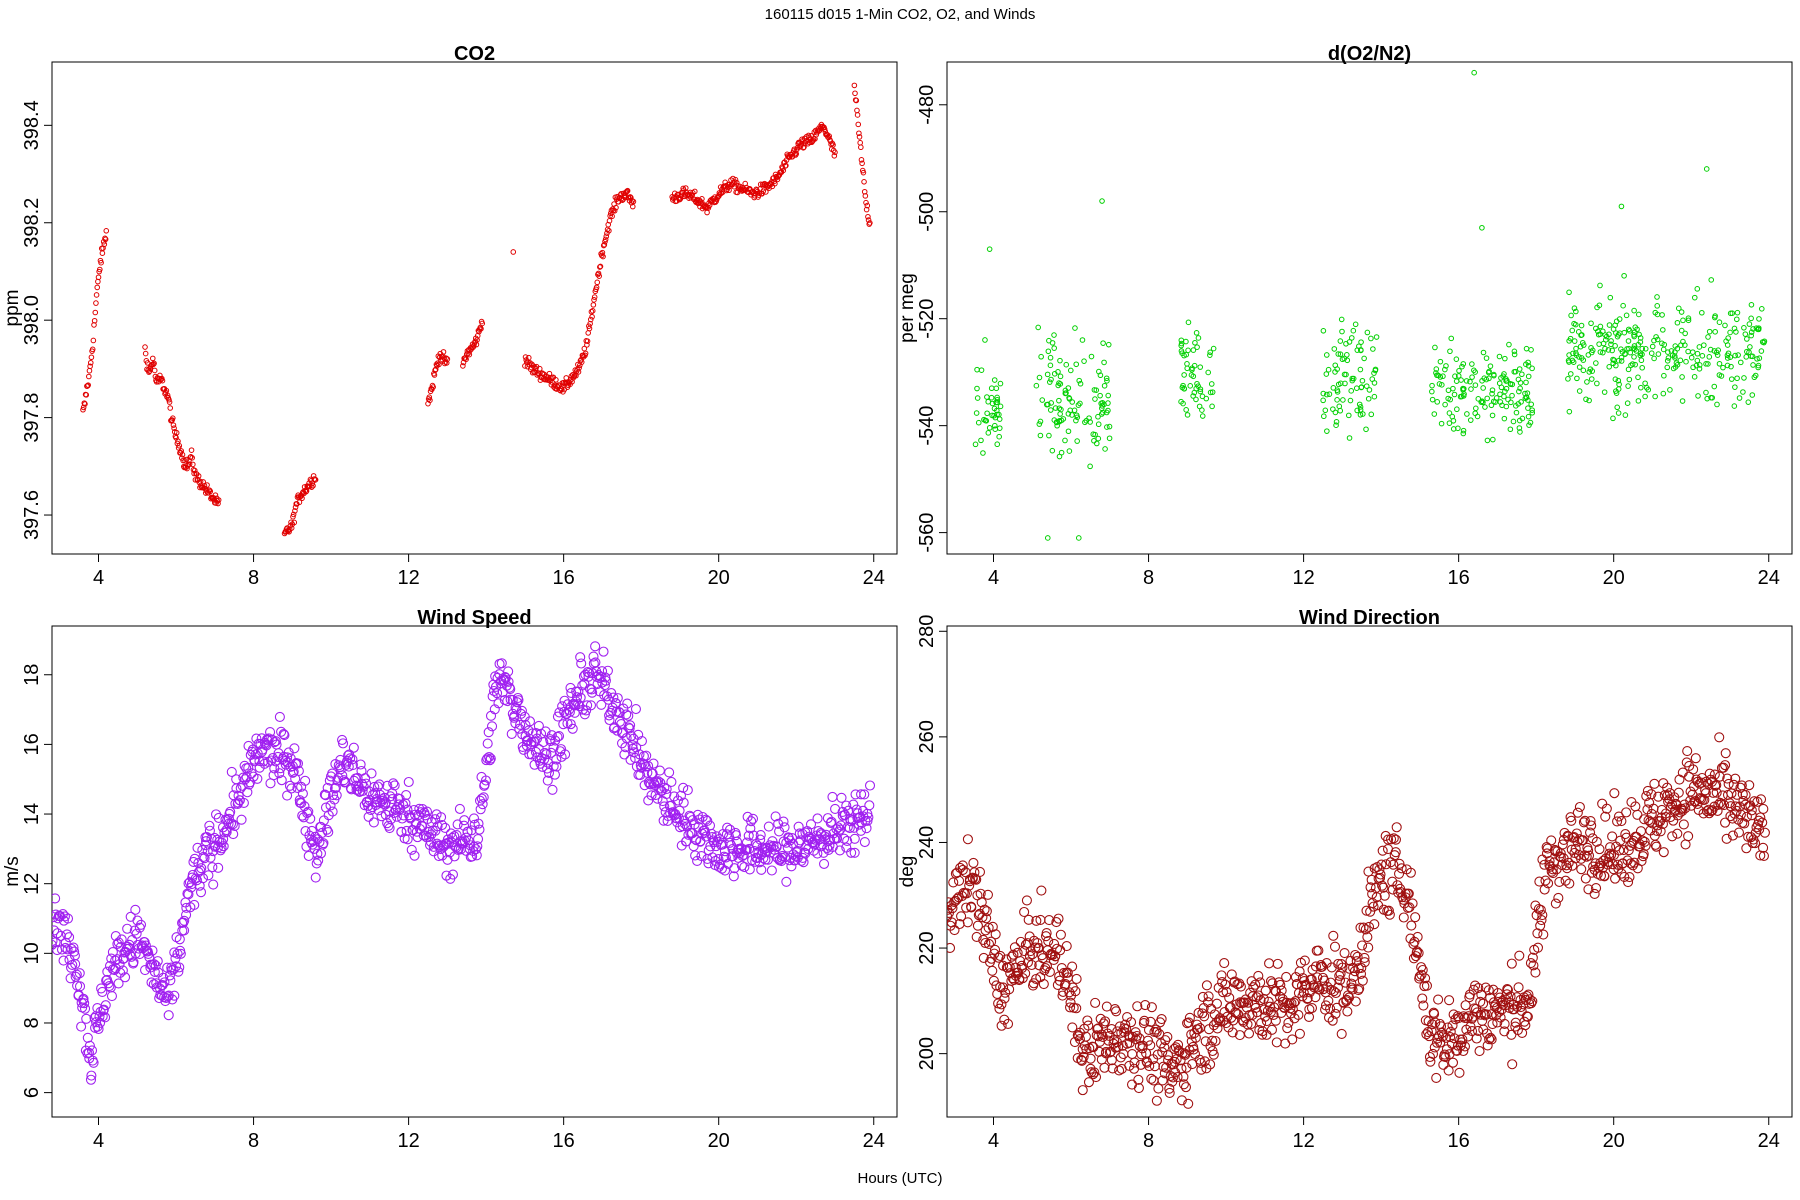  I want to click on wind-direction-x-tick-label: 4, so click(993, 1141).